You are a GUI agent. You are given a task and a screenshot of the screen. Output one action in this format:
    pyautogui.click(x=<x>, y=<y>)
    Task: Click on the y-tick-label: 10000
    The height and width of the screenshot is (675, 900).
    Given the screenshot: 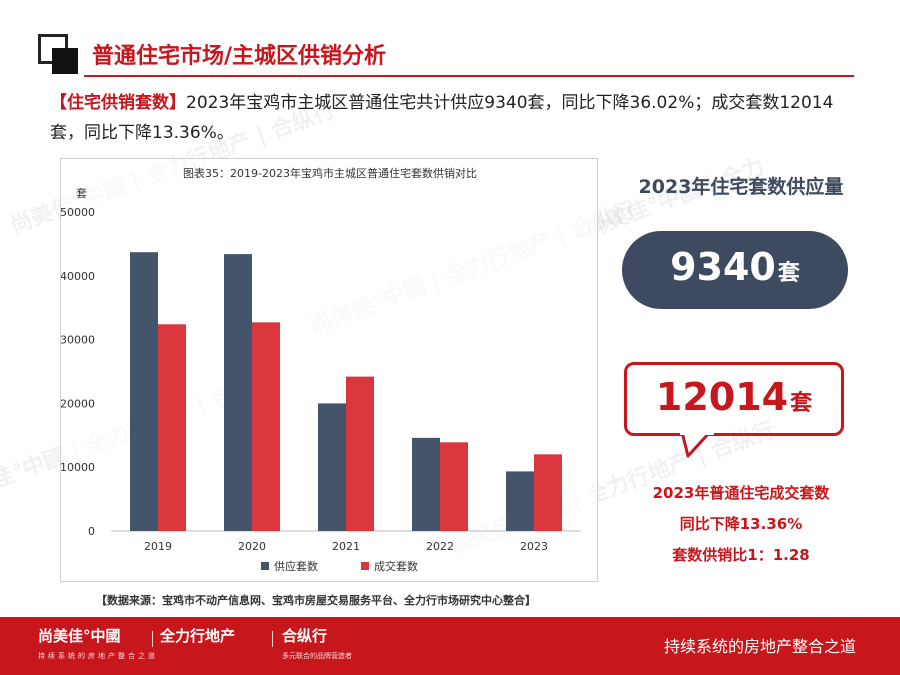 What is the action you would take?
    pyautogui.click(x=78, y=467)
    